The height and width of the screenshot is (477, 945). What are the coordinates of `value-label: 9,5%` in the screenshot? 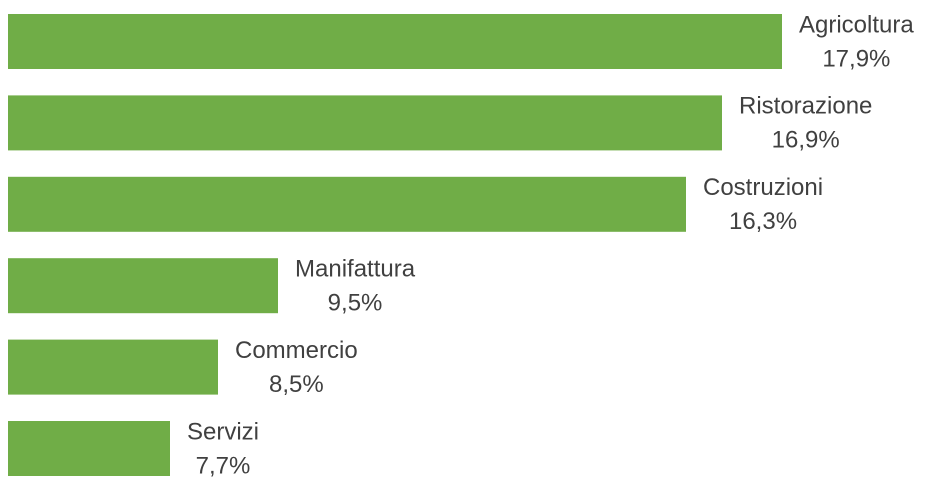 It's located at (355, 303).